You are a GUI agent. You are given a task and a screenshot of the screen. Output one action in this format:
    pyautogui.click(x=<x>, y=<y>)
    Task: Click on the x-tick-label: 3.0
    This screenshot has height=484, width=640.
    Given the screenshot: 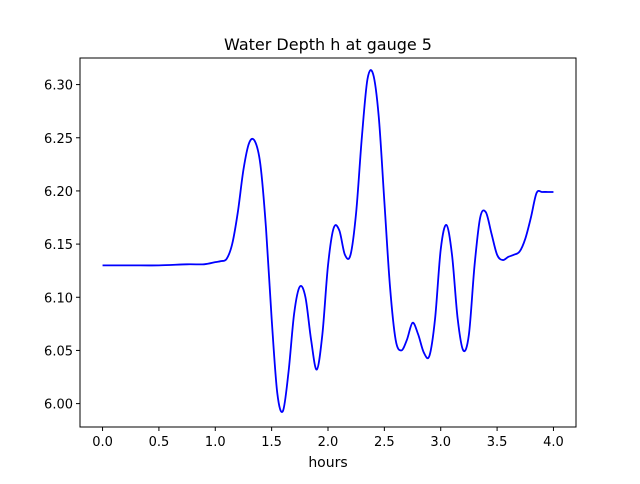 What is the action you would take?
    pyautogui.click(x=440, y=442)
    